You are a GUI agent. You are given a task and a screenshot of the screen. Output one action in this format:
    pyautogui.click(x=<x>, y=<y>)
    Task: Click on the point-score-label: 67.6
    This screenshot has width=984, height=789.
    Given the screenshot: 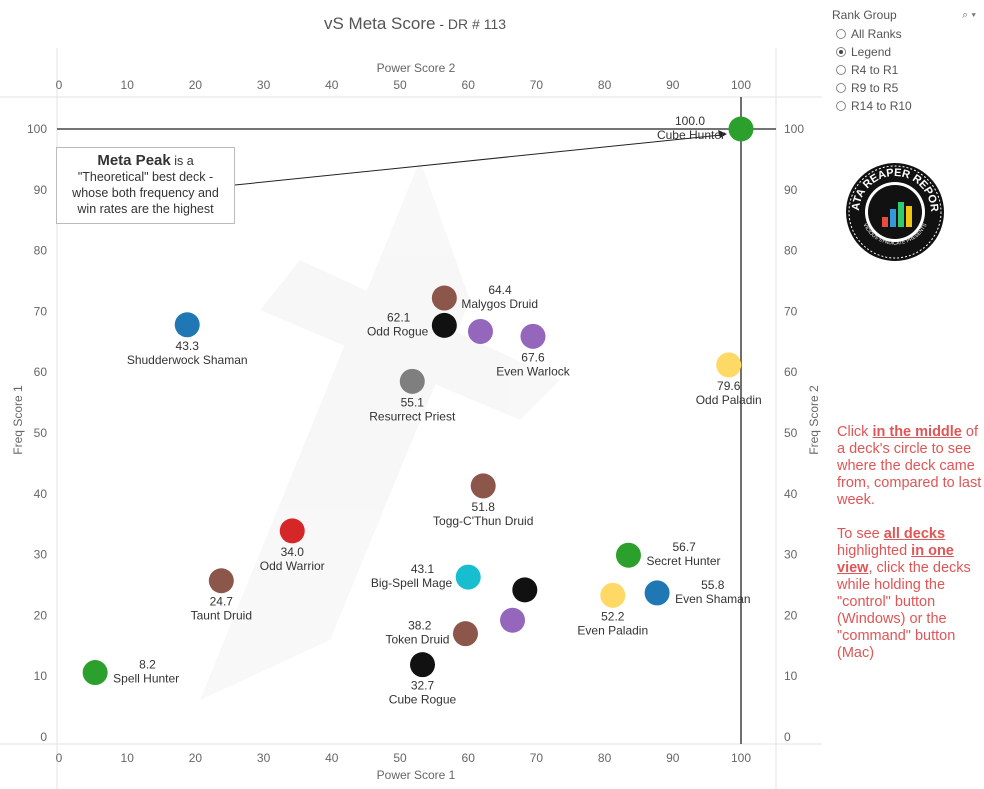 What is the action you would take?
    pyautogui.click(x=533, y=357)
    